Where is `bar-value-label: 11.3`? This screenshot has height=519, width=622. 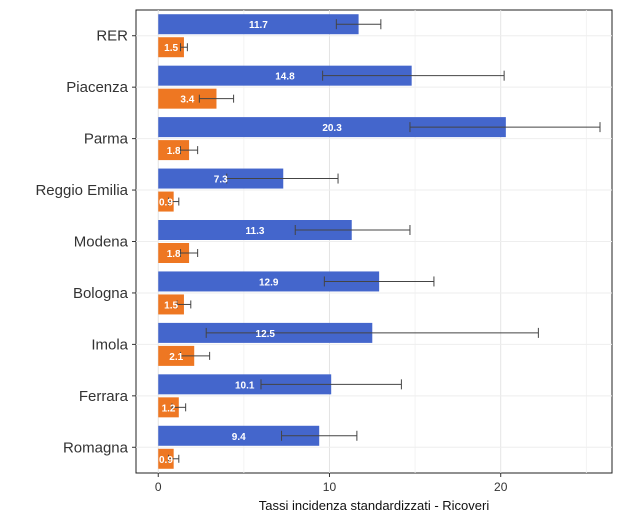
bar-value-label: 11.3 is located at coordinates (255, 231).